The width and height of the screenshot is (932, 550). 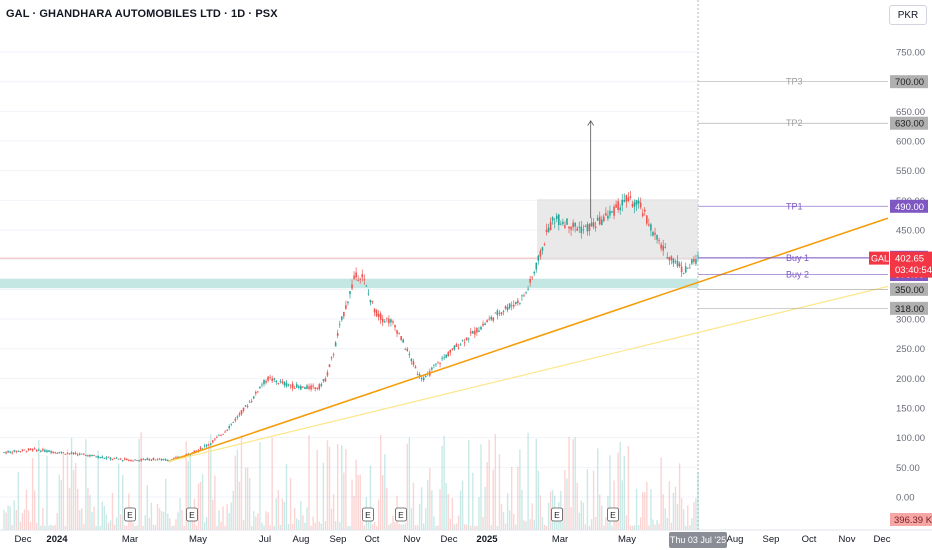 I want to click on level-price-text: 318.00, so click(x=909, y=309).